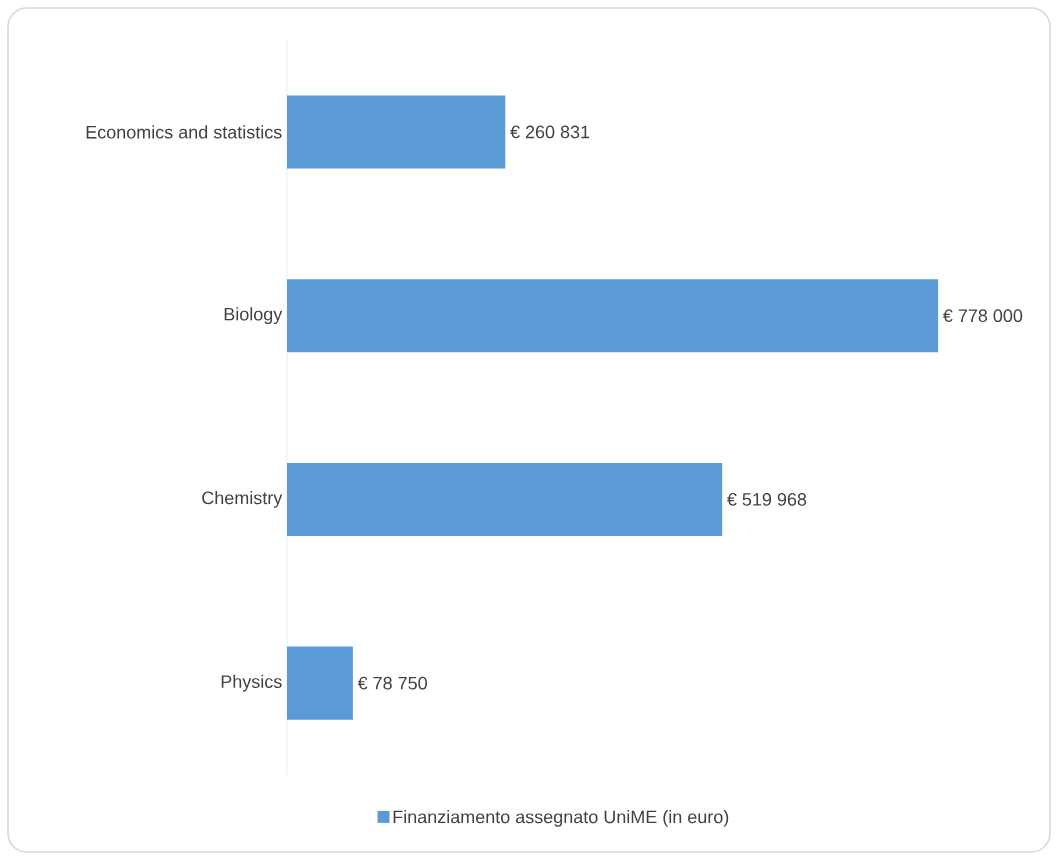  Describe the element at coordinates (242, 499) in the screenshot. I see `y-tick-label: Chemistry` at that location.